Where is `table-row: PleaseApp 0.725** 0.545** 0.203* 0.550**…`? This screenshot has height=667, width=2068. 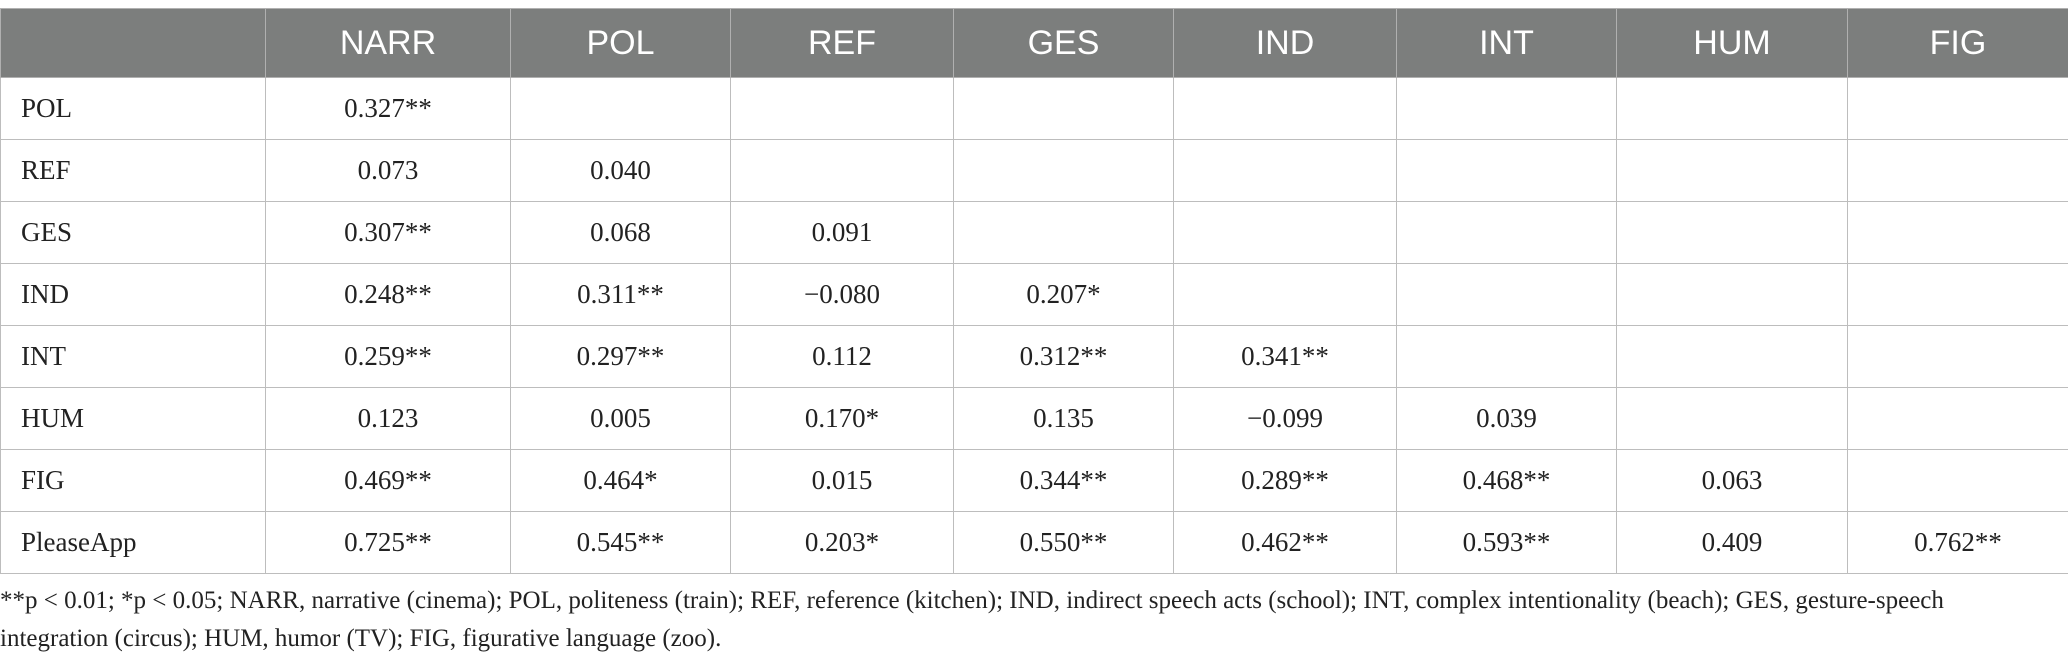 table-row: PleaseApp 0.725** 0.545** 0.203* 0.550**… is located at coordinates (1034, 542).